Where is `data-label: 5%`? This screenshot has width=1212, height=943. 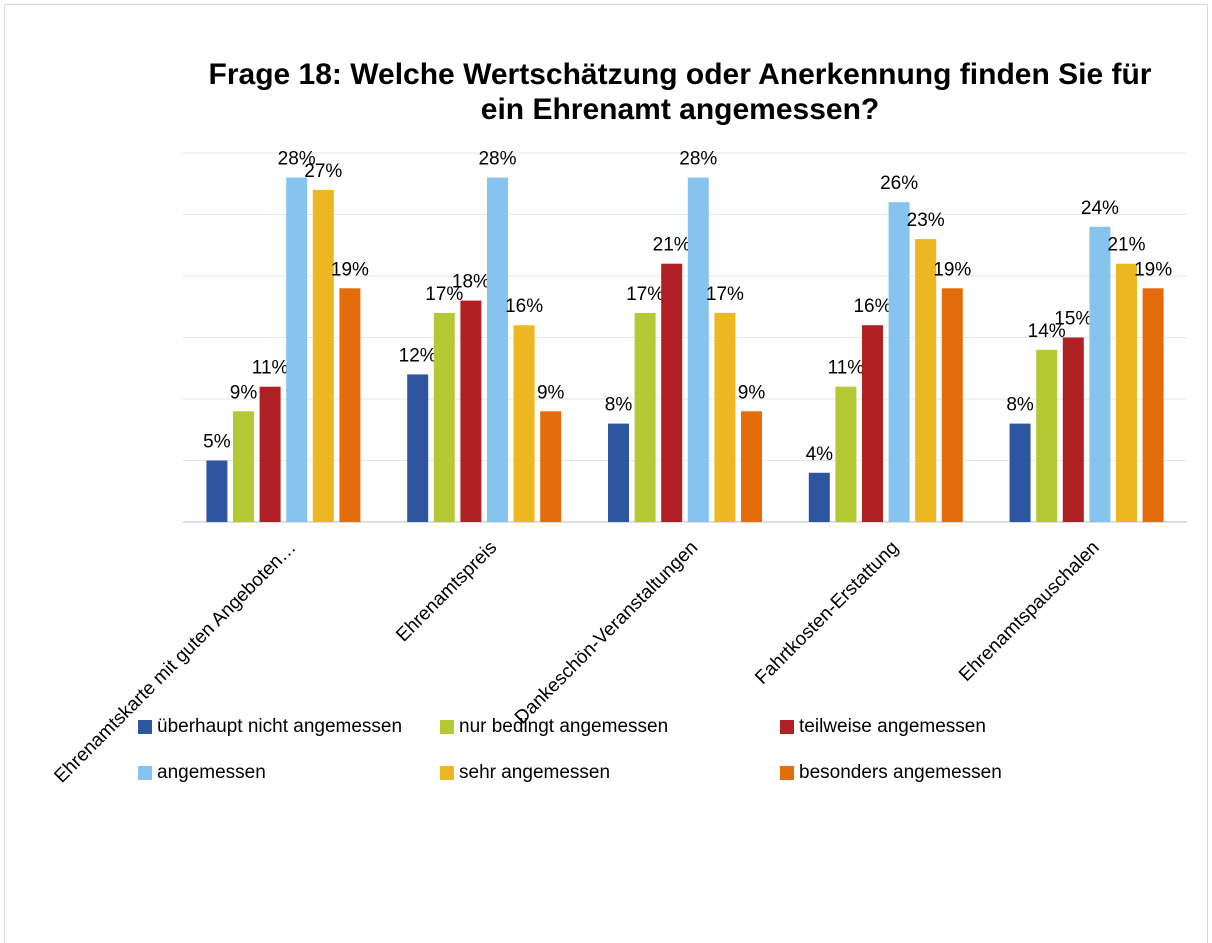
data-label: 5% is located at coordinates (217, 442).